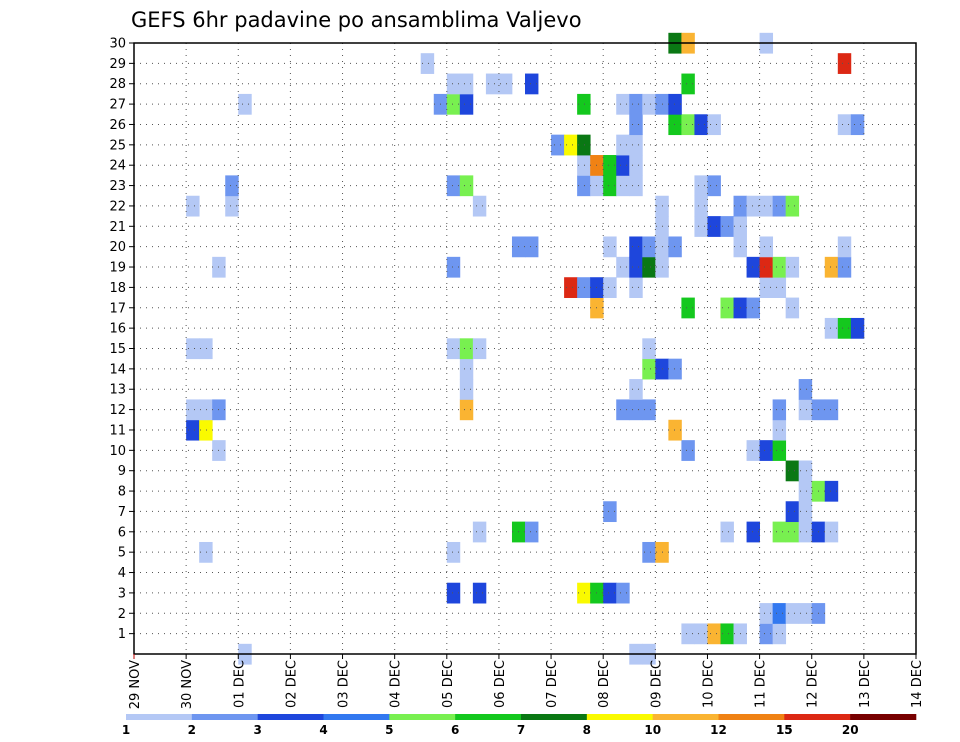  I want to click on x-tick-label: 10 DEC, so click(709, 684).